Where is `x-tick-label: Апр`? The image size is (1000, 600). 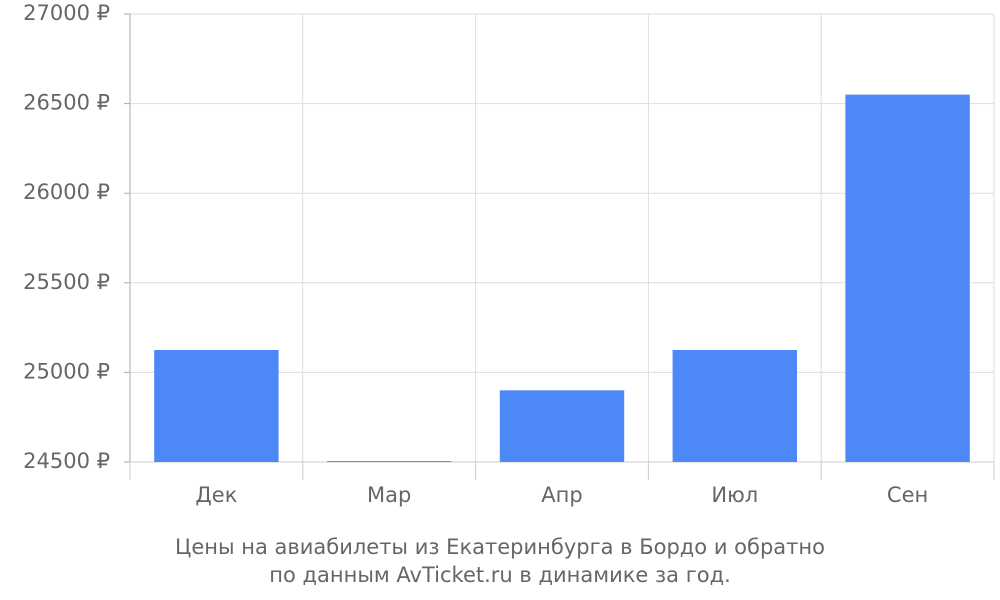
x-tick-label: Апр is located at coordinates (561, 495).